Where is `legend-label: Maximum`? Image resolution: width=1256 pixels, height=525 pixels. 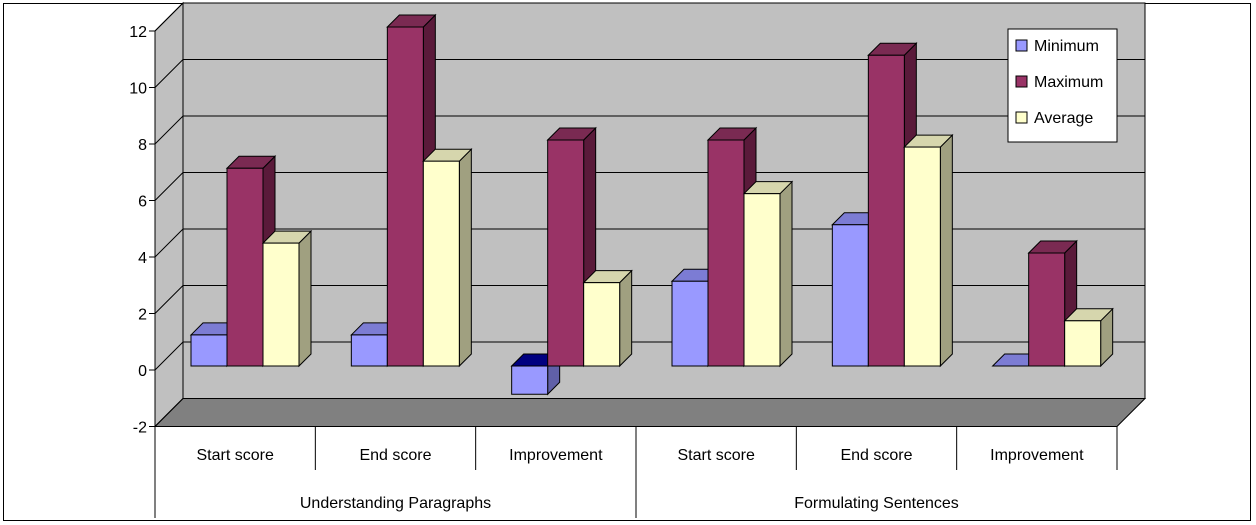 legend-label: Maximum is located at coordinates (1068, 82).